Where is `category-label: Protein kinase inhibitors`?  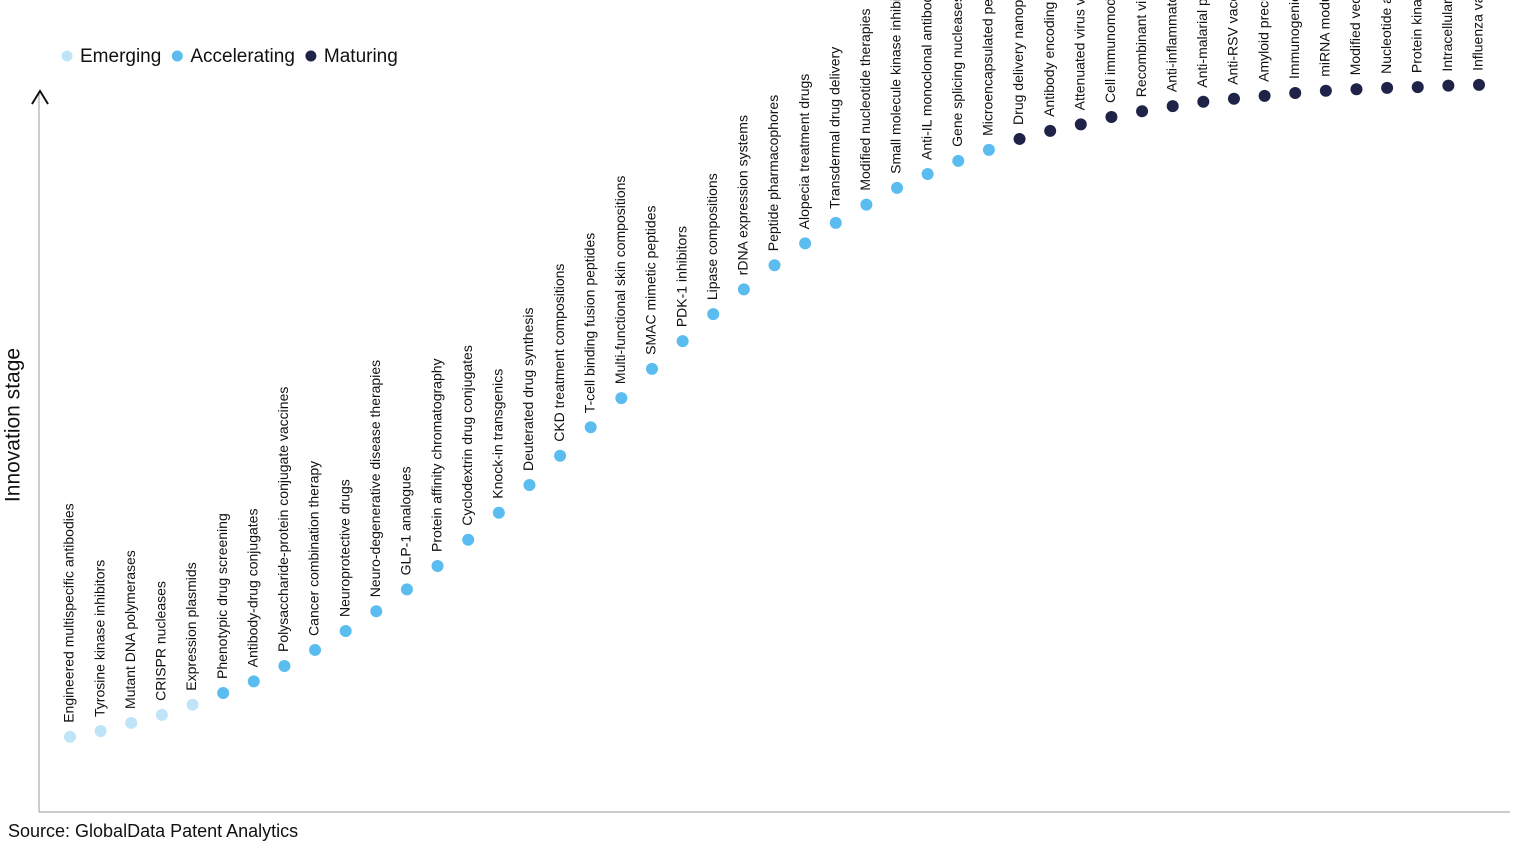 category-label: Protein kinase inhibitors is located at coordinates (1416, 36).